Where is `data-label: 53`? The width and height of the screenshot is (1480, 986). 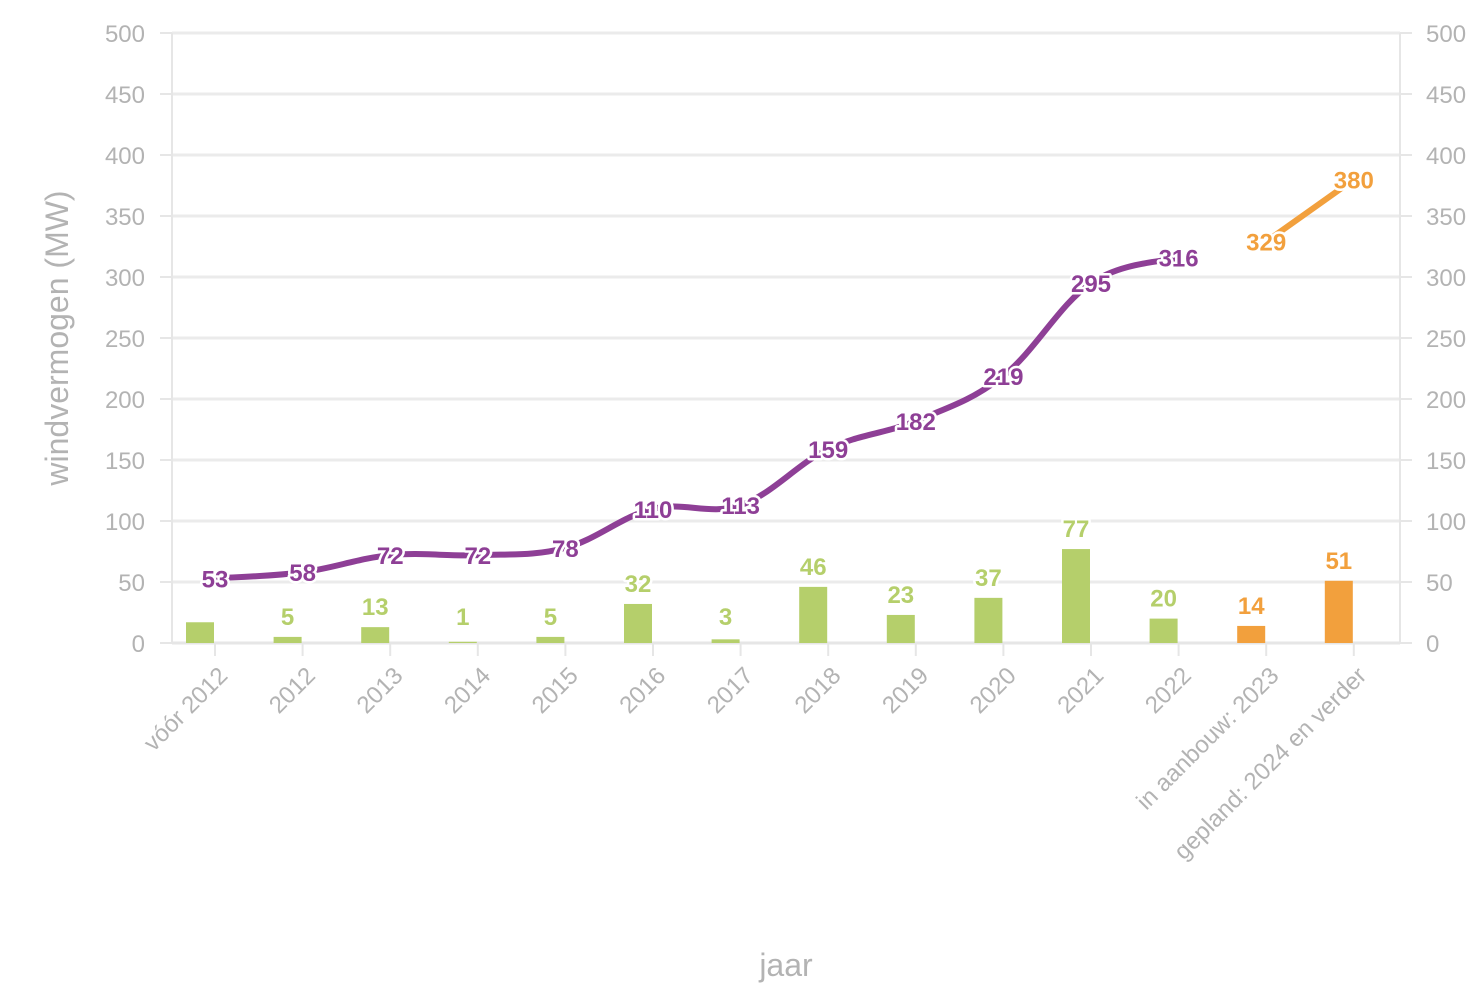
data-label: 53 is located at coordinates (215, 579).